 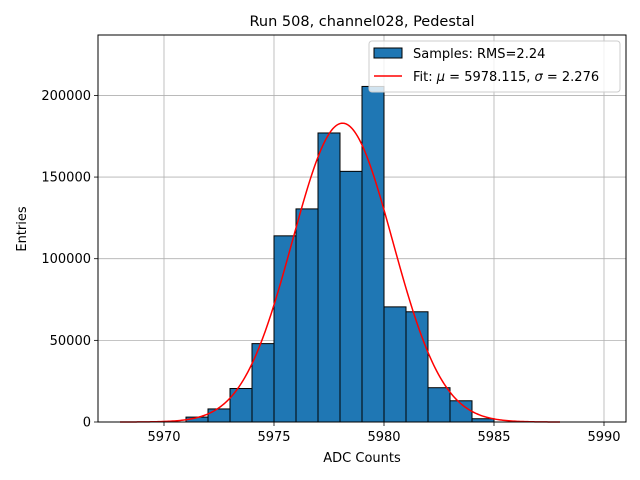 I want to click on legend-fit-label: Fit: μ = 5978.115, σ = 2.276, so click(x=506, y=77).